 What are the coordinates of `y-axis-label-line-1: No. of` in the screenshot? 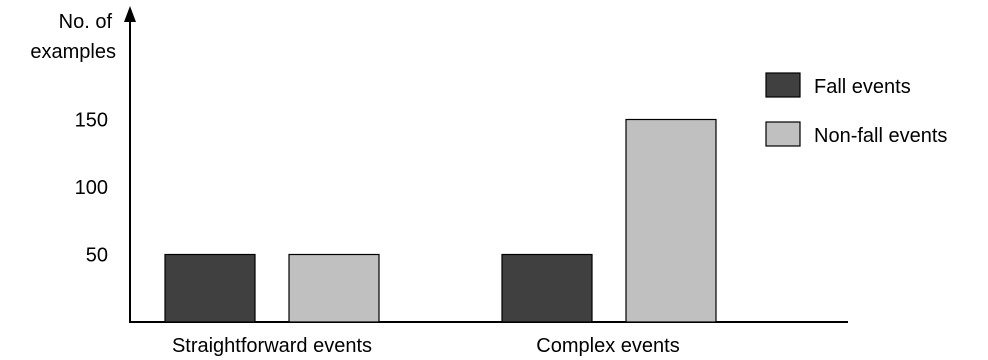 It's located at (86, 22).